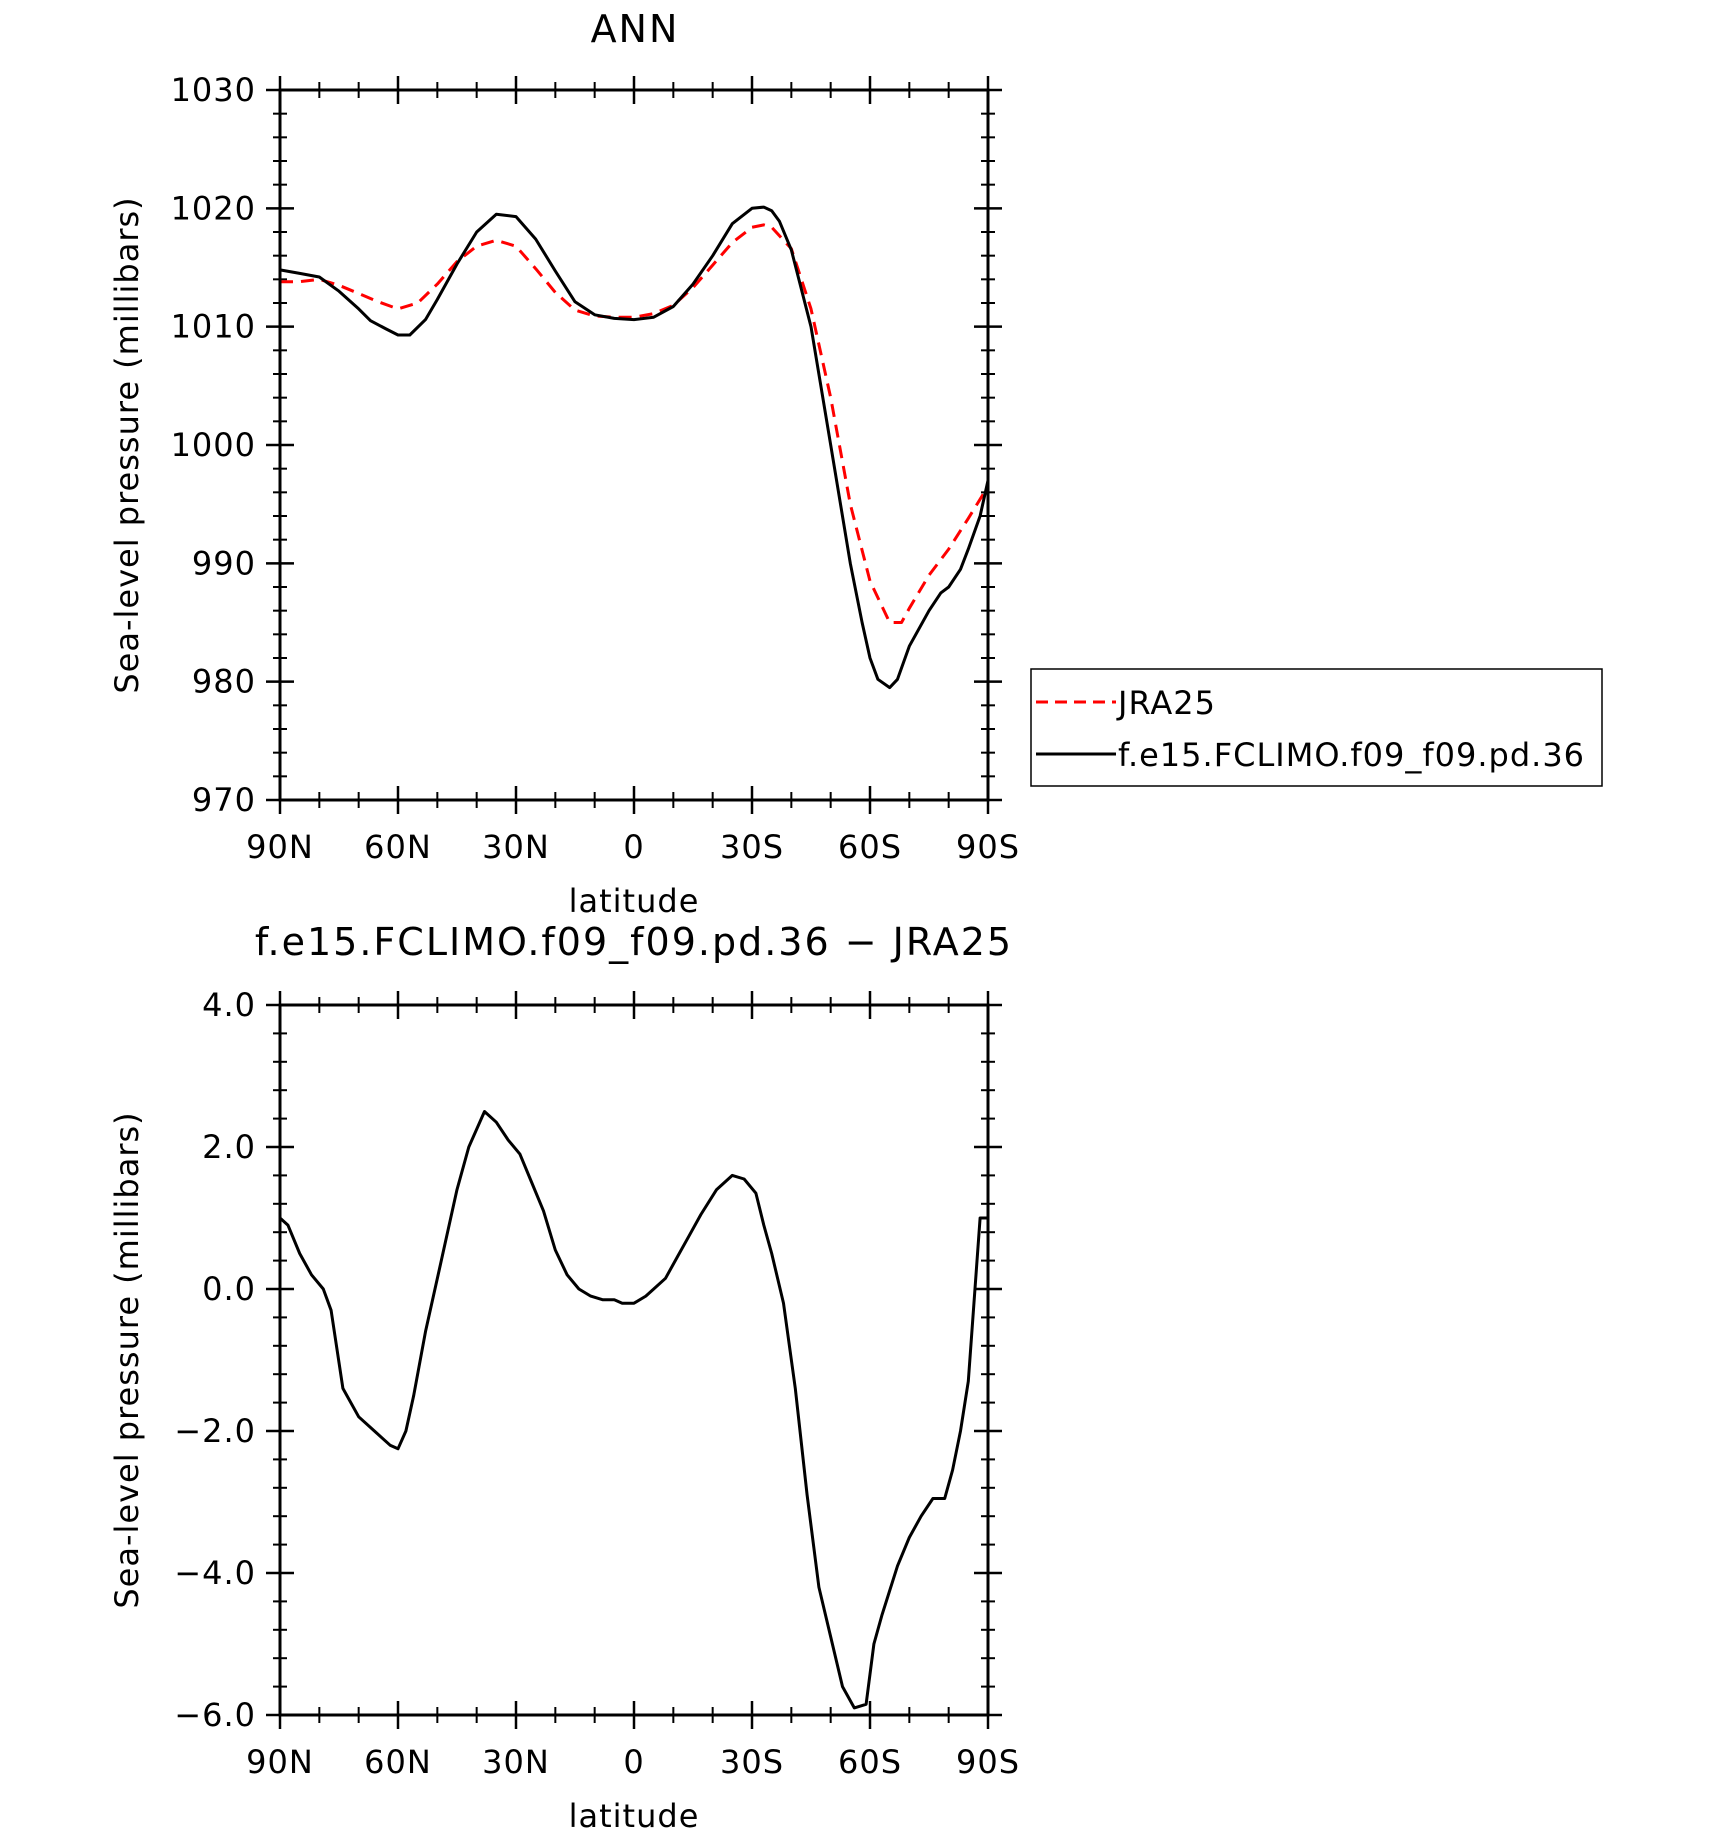 This screenshot has height=1833, width=1710. What do you see at coordinates (229, 1005) in the screenshot?
I see `y-tick-label: 4.0` at bounding box center [229, 1005].